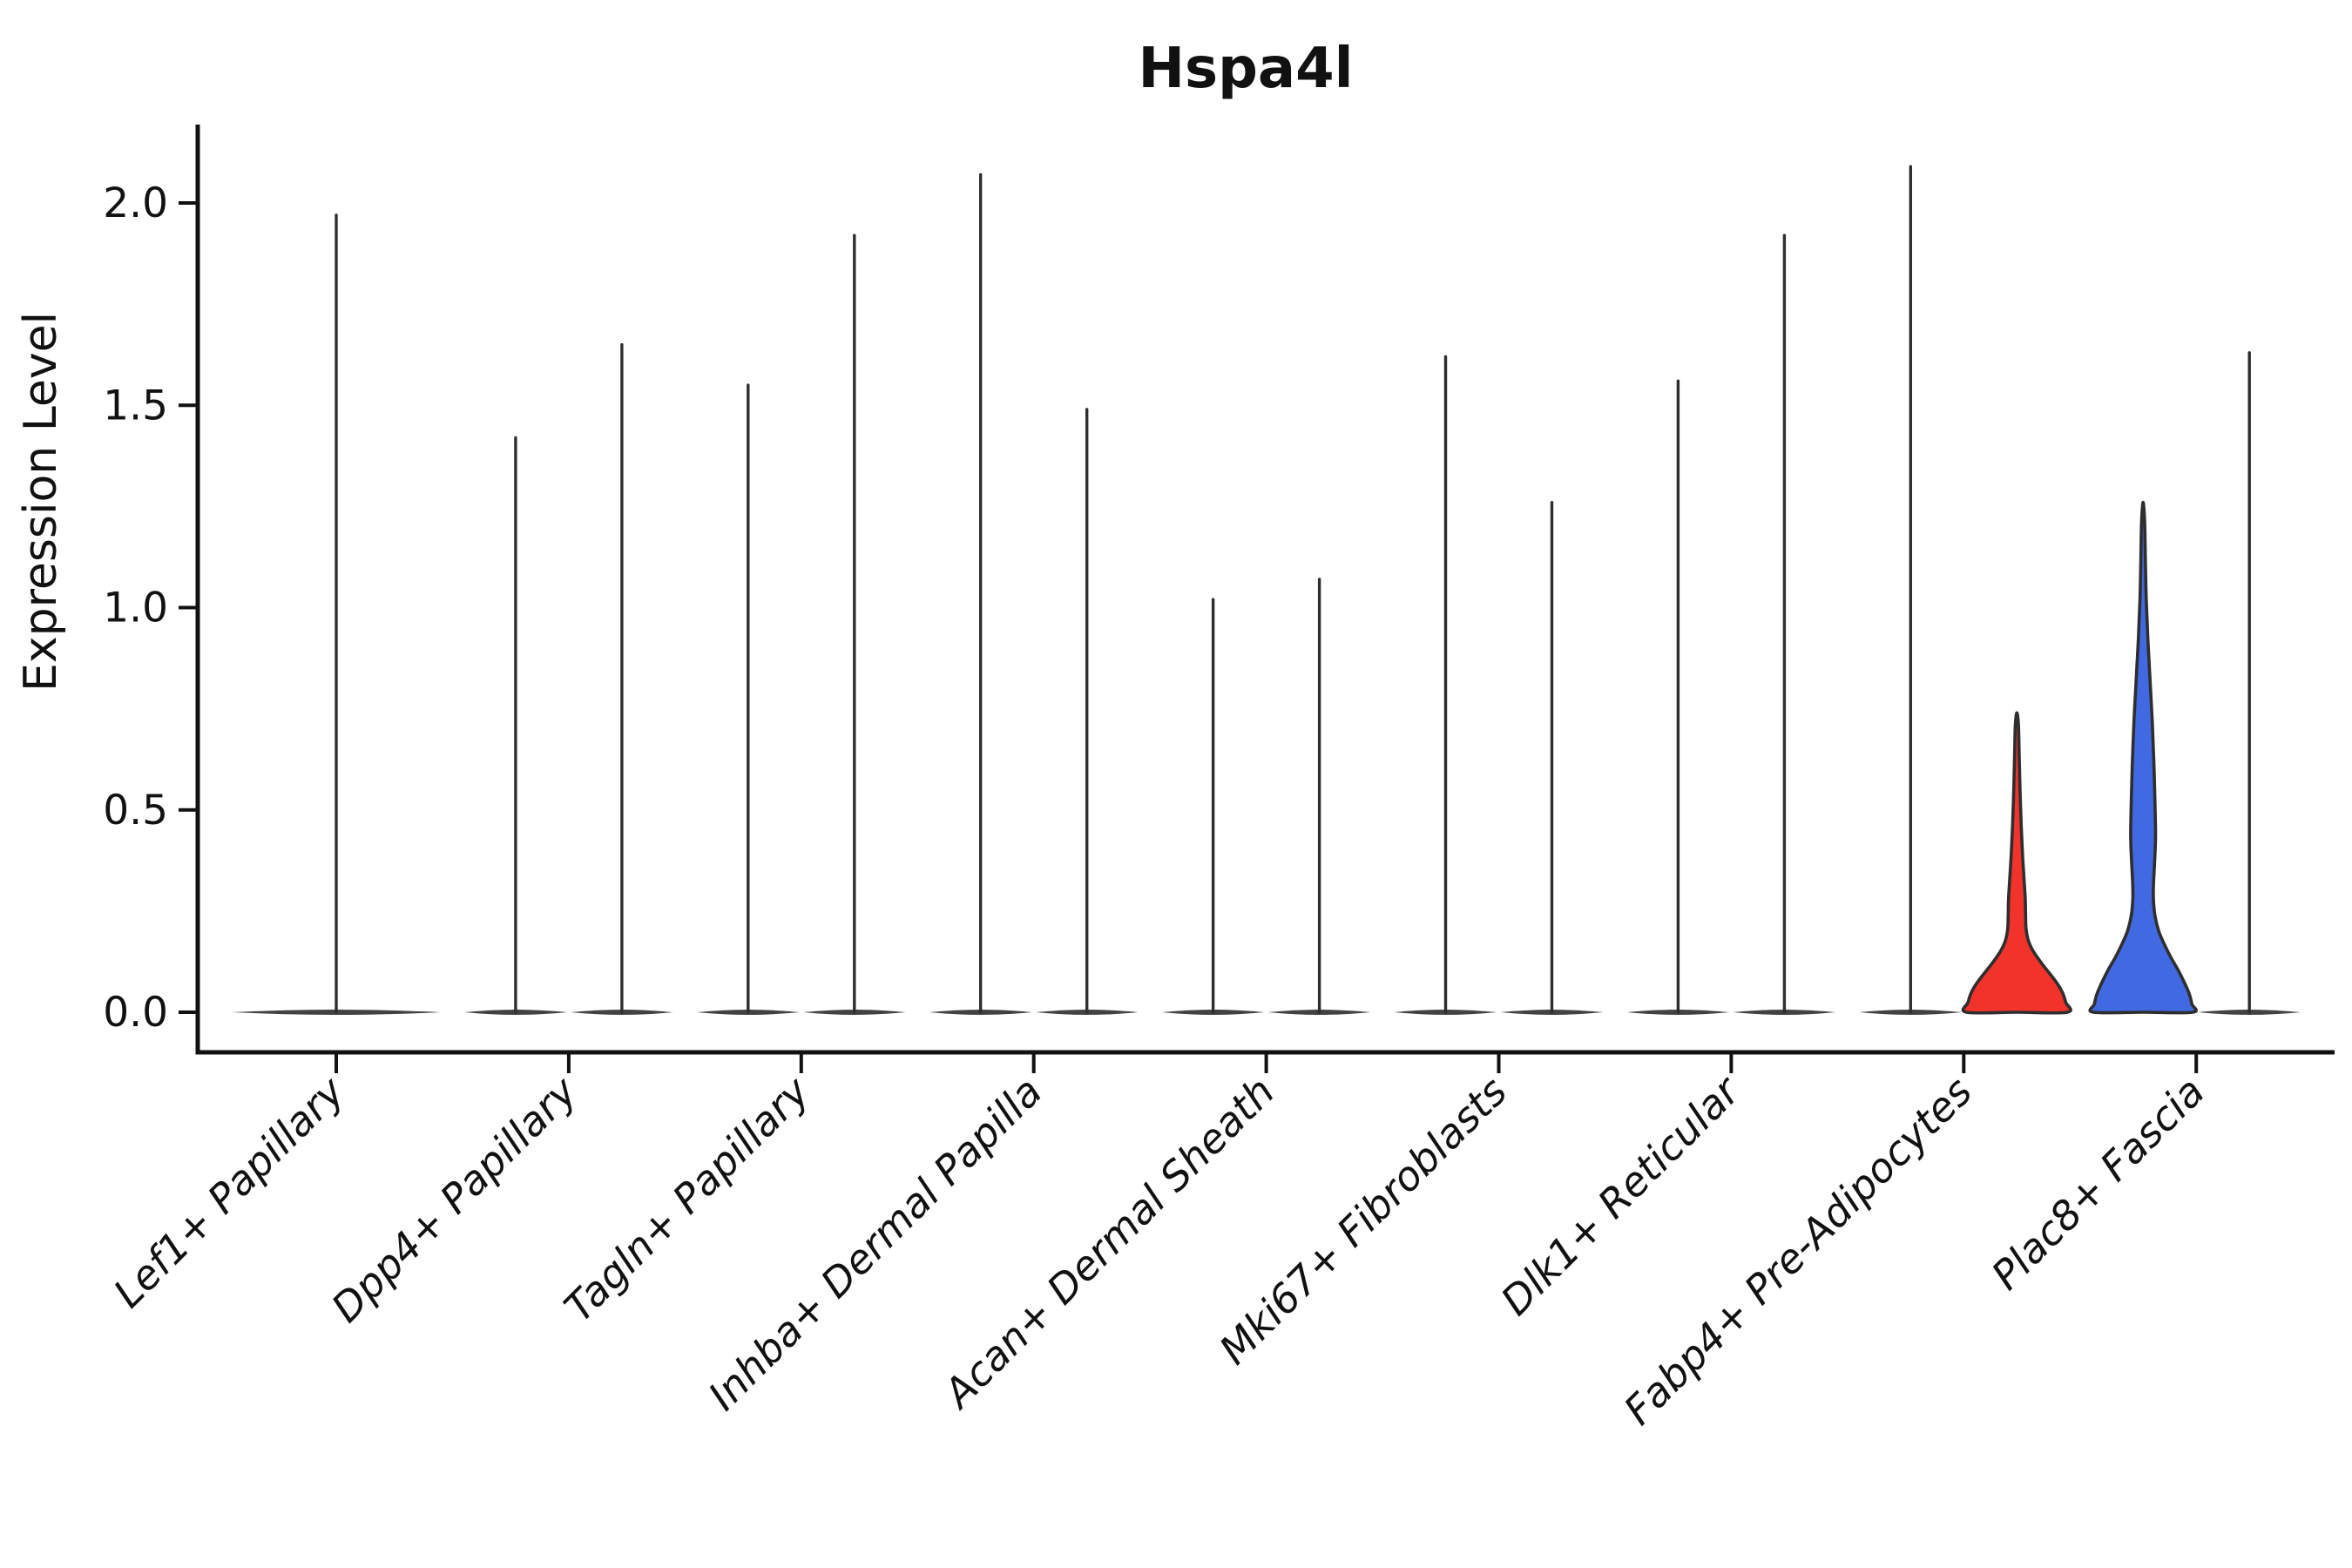 This screenshot has height=1568, width=2352. Describe the element at coordinates (1213, 806) in the screenshot. I see `violin-acan-dermal-sheath-left` at that location.